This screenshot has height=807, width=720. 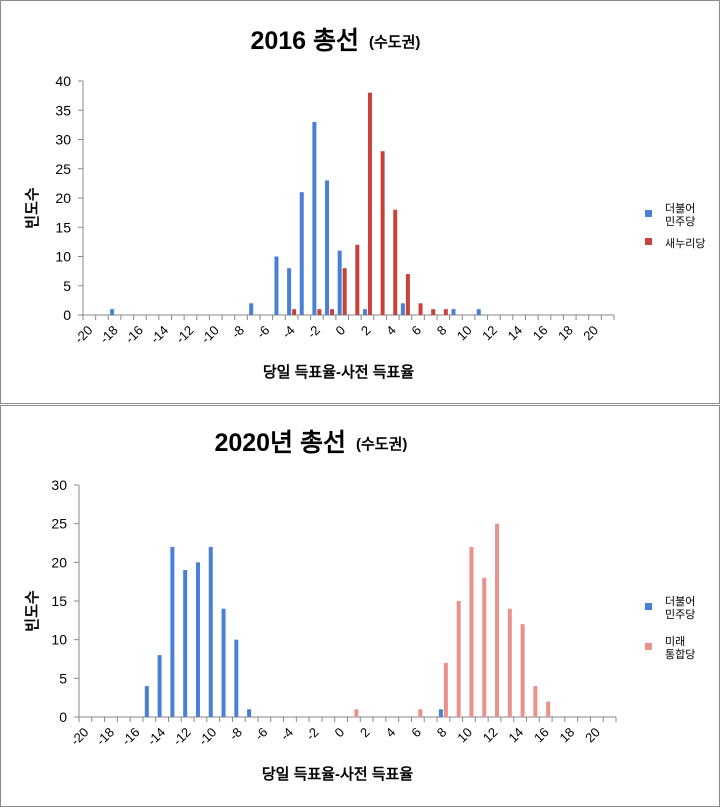 What do you see at coordinates (680, 608) in the screenshot?
I see `legend-label: 더불어 민주당` at bounding box center [680, 608].